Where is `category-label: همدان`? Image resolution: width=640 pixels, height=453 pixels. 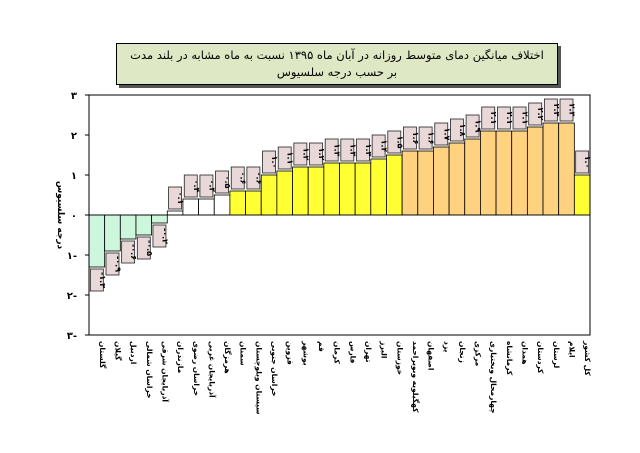 category-label: همدان is located at coordinates (525, 353).